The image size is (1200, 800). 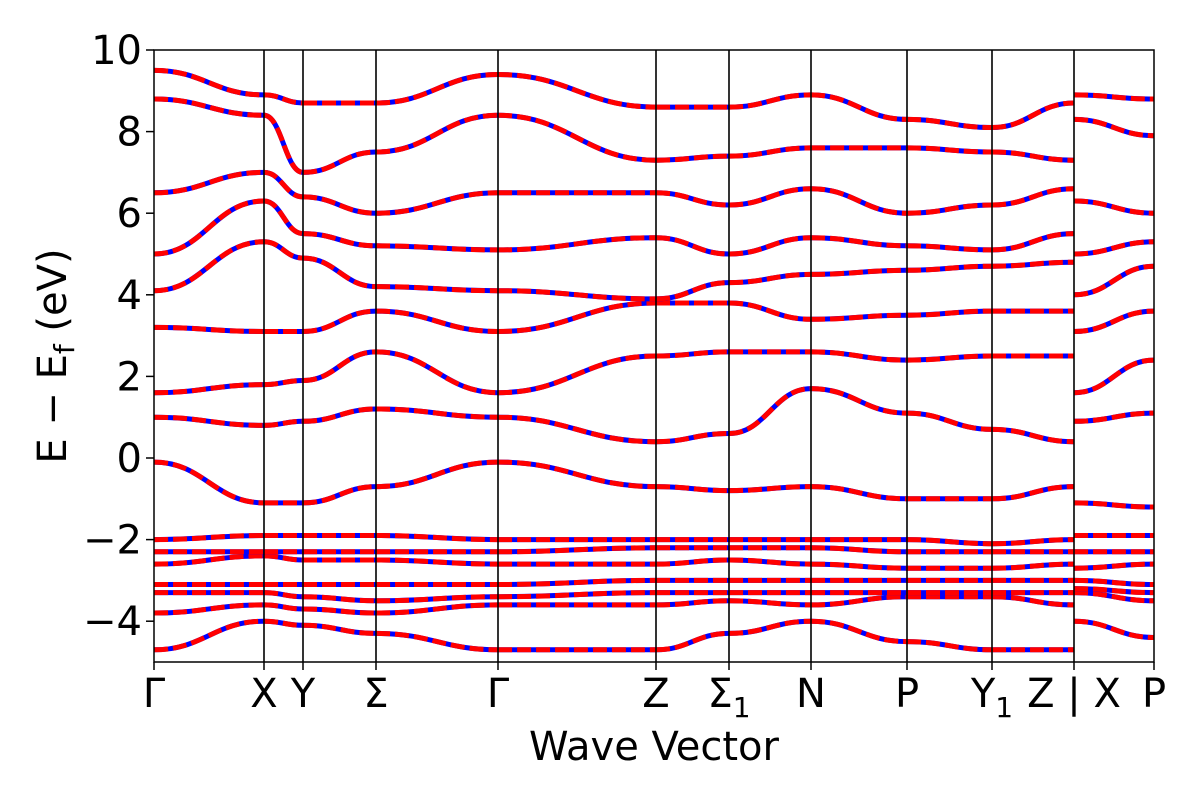 I want to click on x-tick-label: Σ, so click(x=375, y=694).